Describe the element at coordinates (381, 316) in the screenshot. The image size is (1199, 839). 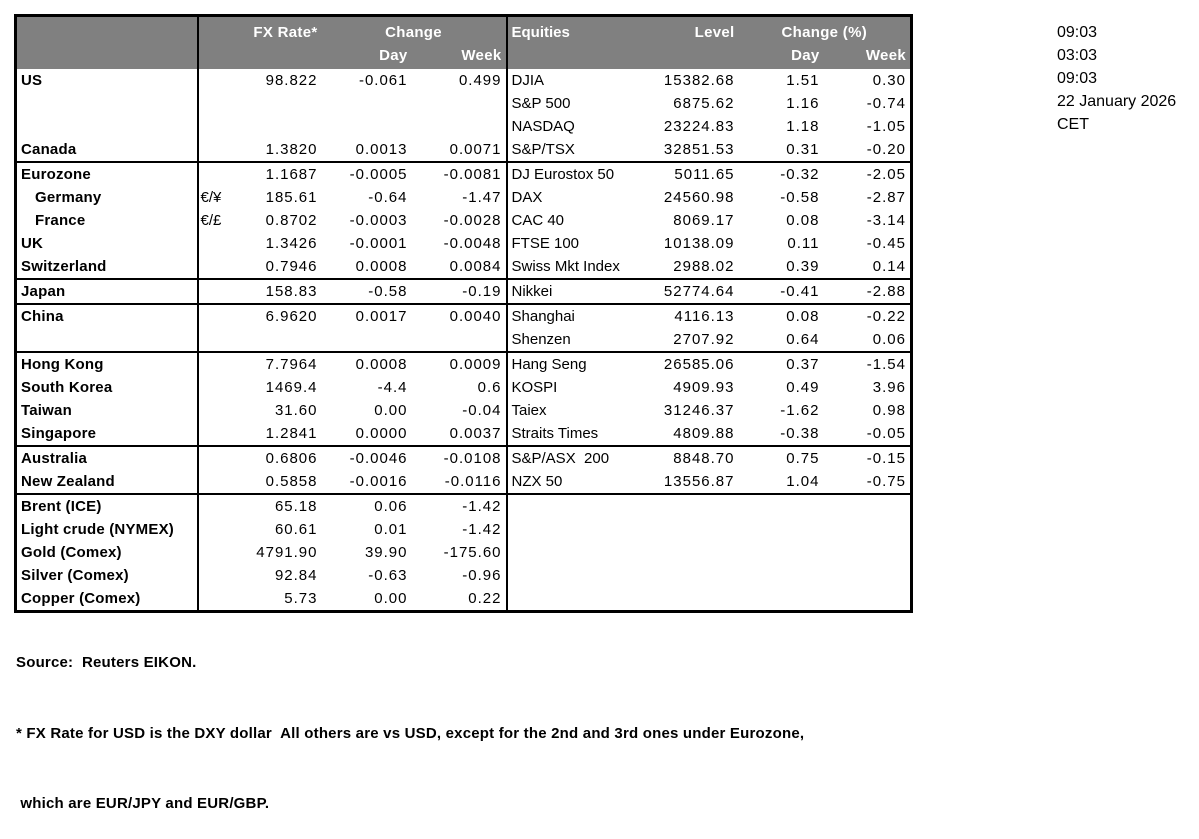
I see `fx-day-change: 0.0017` at that location.